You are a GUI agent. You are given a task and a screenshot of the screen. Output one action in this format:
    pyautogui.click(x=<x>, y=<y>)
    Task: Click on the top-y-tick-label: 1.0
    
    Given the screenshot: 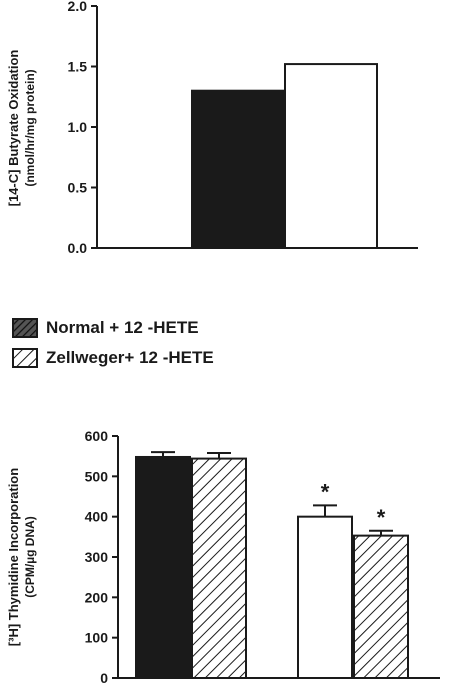 What is the action you would take?
    pyautogui.click(x=78, y=127)
    